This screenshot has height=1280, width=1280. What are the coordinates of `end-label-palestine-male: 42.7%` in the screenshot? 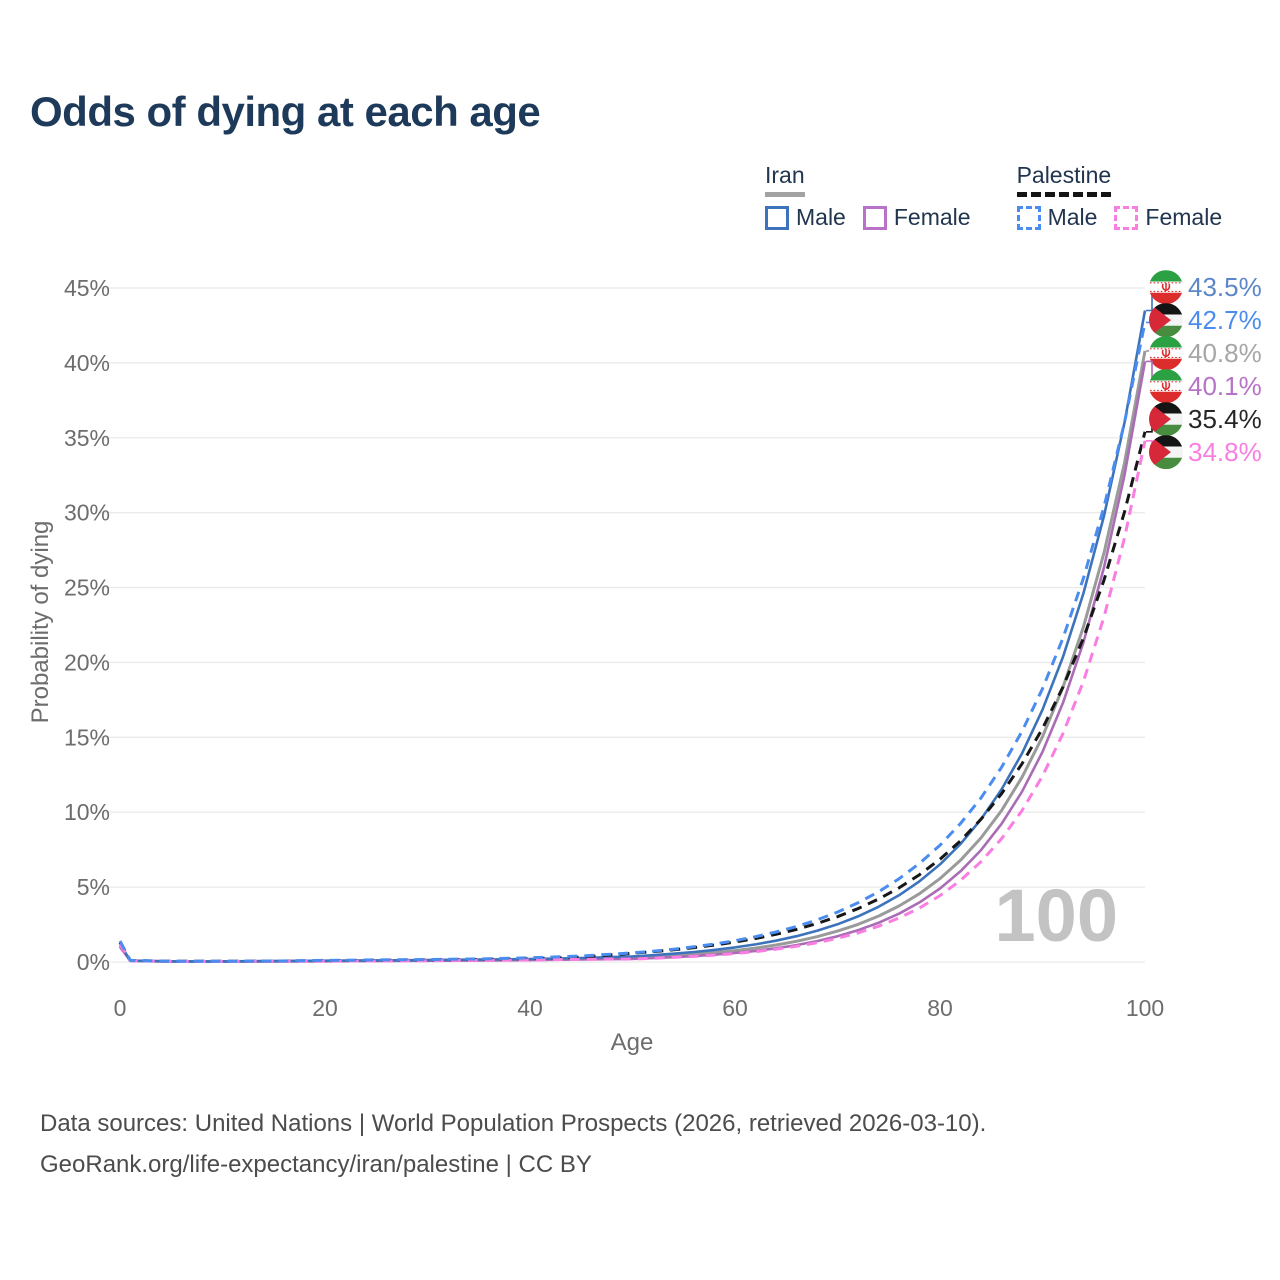 It's located at (1225, 320).